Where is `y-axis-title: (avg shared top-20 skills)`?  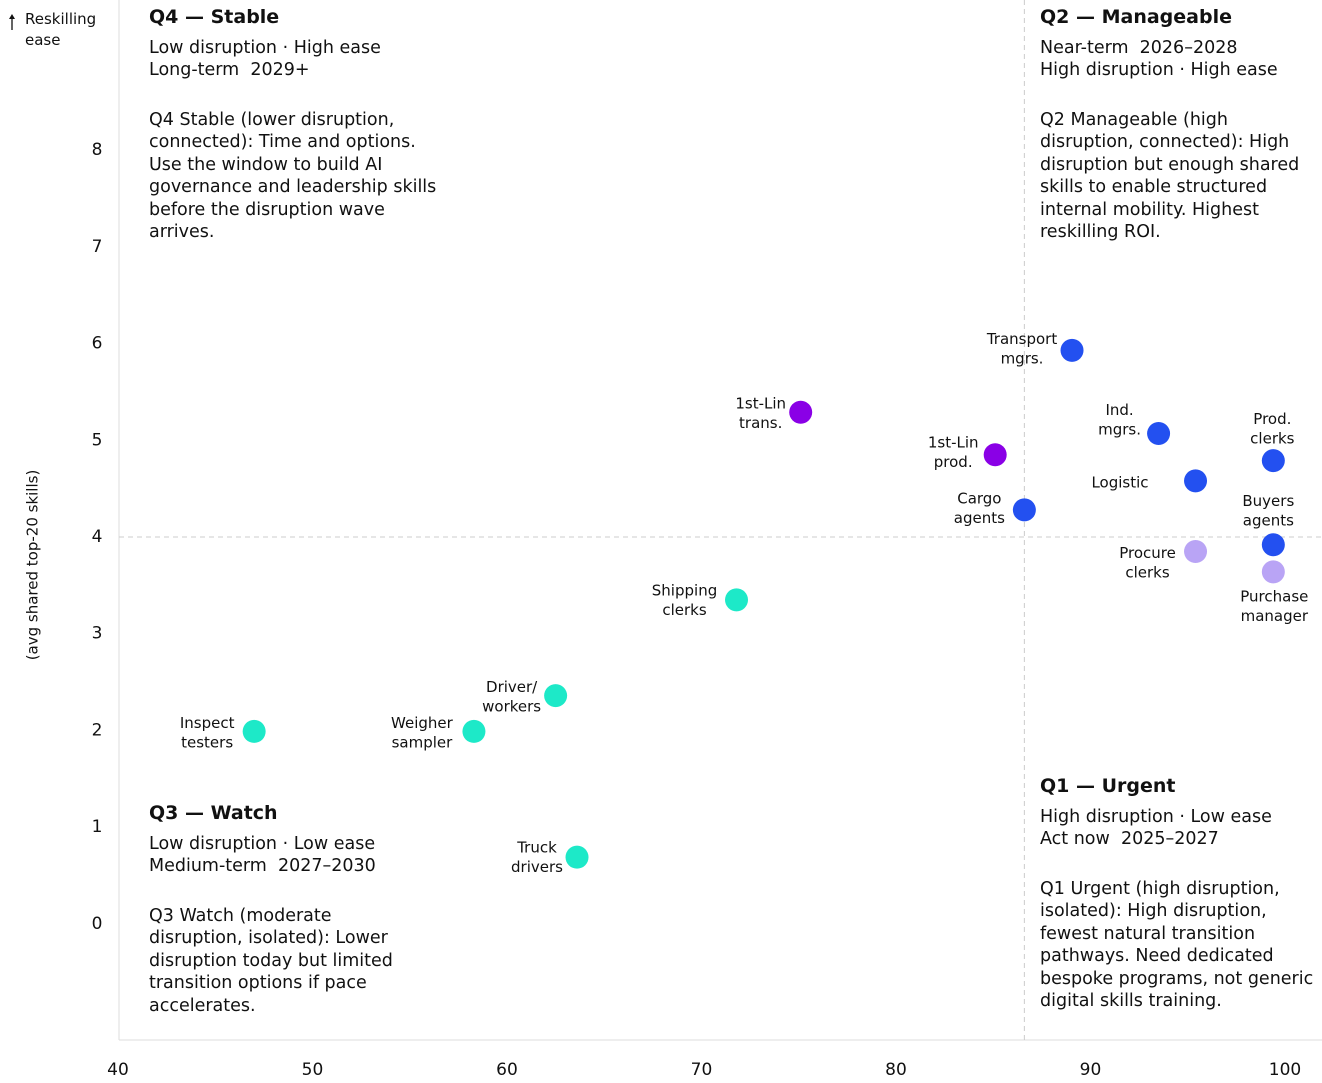
y-axis-title: (avg shared top-20 skills) is located at coordinates (33, 565).